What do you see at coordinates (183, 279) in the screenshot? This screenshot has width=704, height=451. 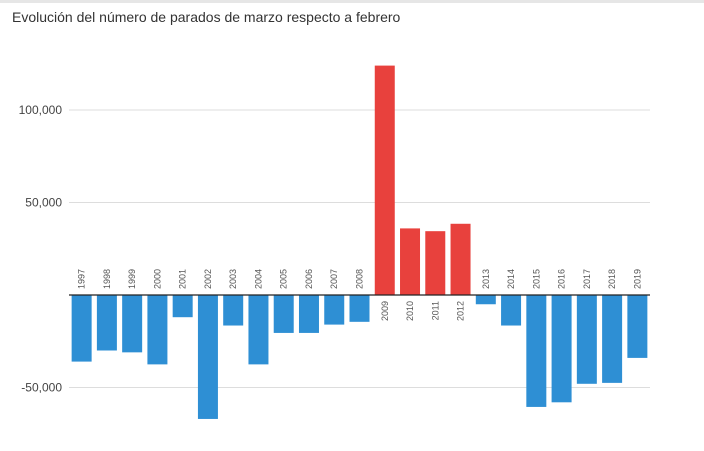 I see `x-tick-label: 2001` at bounding box center [183, 279].